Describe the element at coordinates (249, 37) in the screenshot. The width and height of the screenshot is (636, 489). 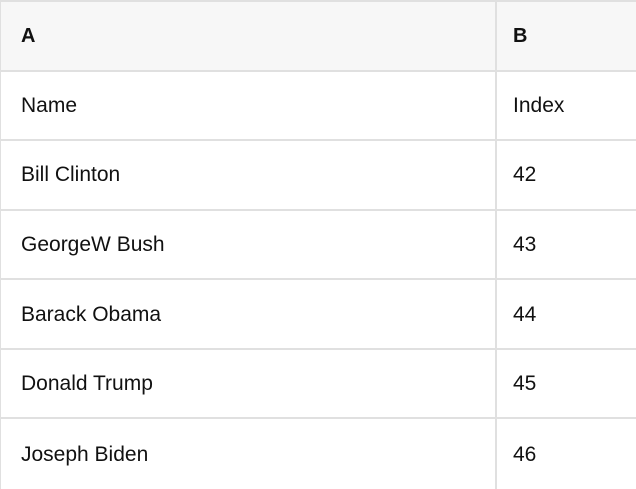
I see `column-header-a: A` at that location.